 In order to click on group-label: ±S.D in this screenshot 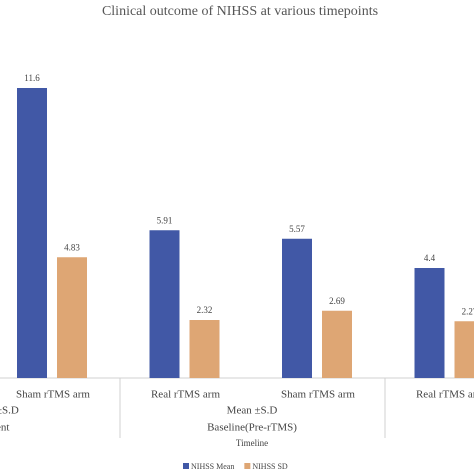, I will do `click(9, 411)`.